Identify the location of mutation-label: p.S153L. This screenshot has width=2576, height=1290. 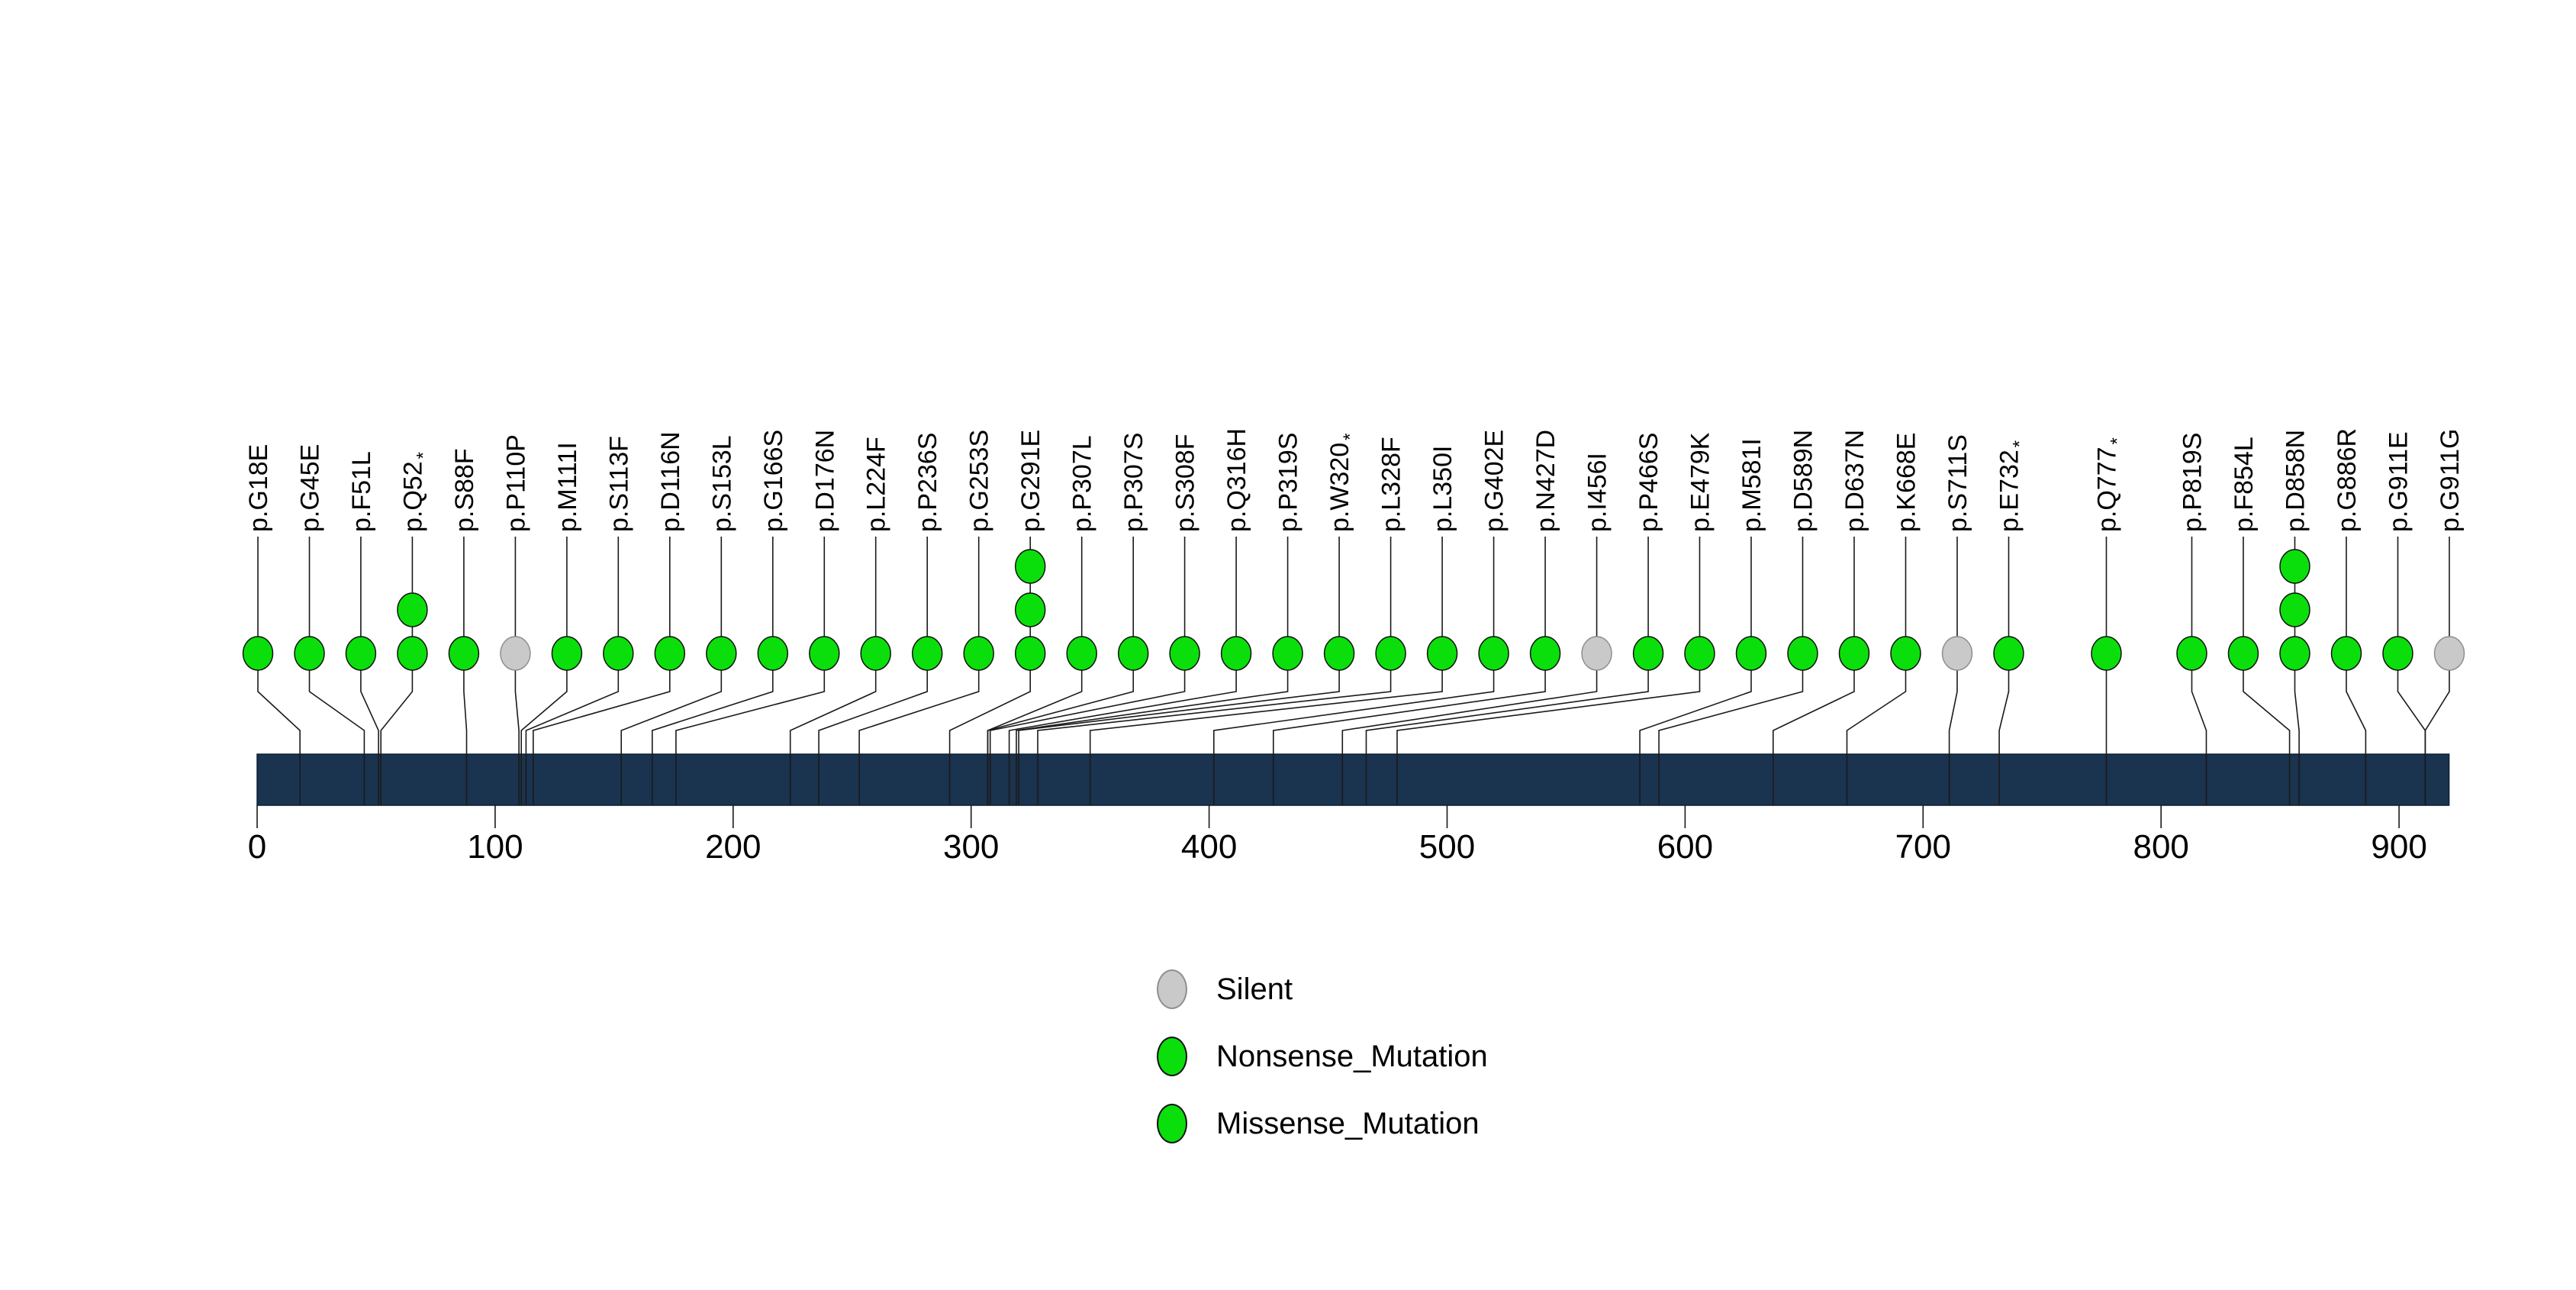
(721, 483).